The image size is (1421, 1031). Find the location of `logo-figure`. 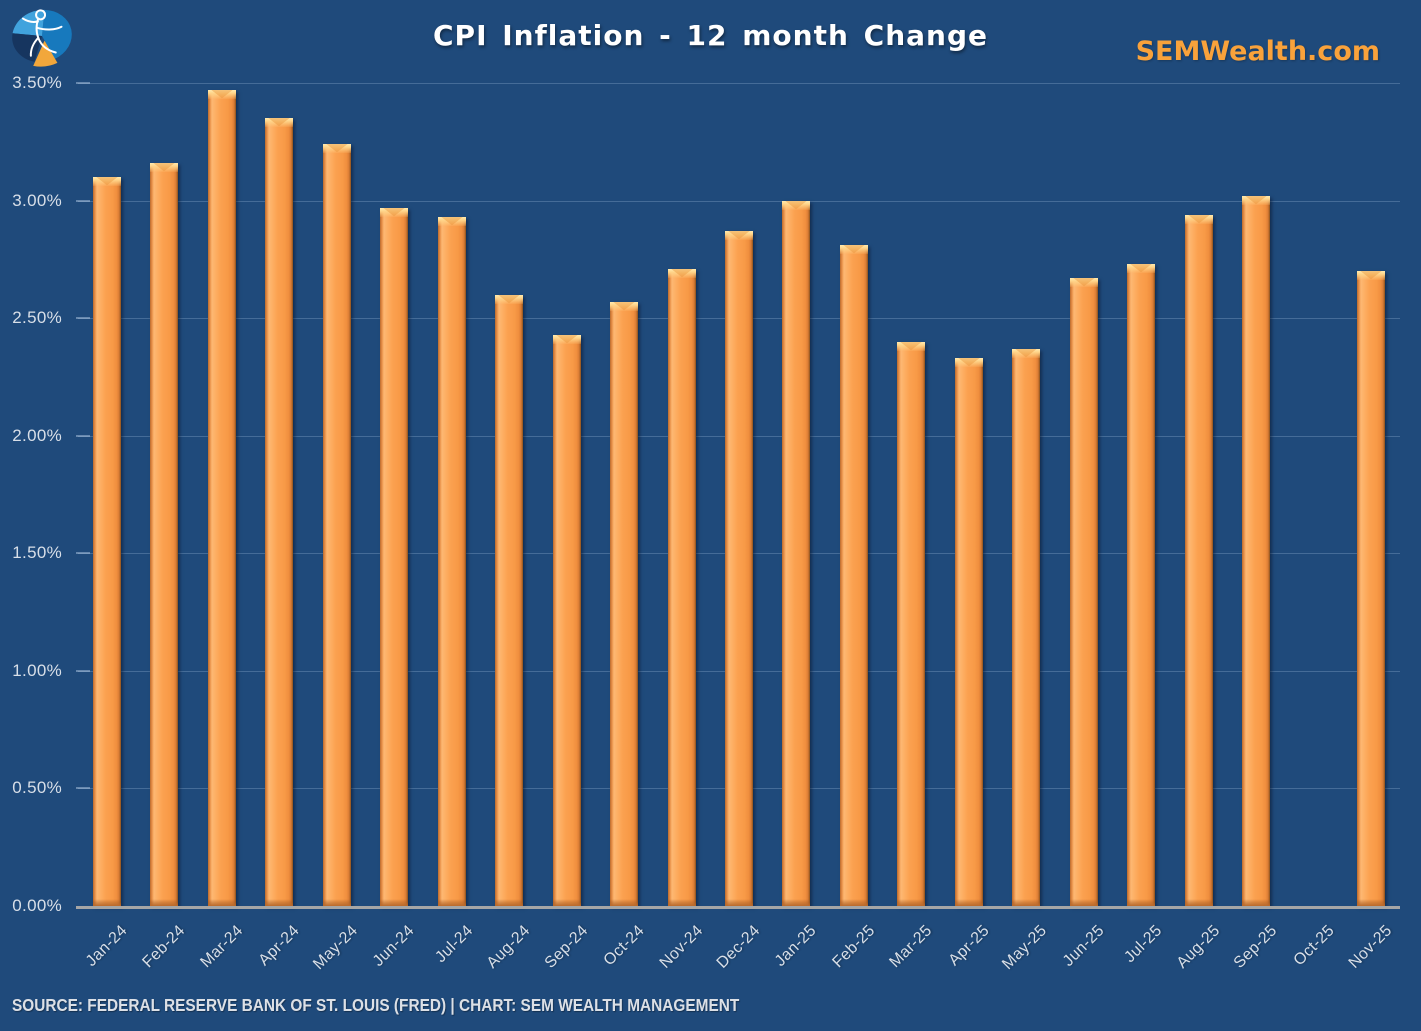

logo-figure is located at coordinates (42, 33).